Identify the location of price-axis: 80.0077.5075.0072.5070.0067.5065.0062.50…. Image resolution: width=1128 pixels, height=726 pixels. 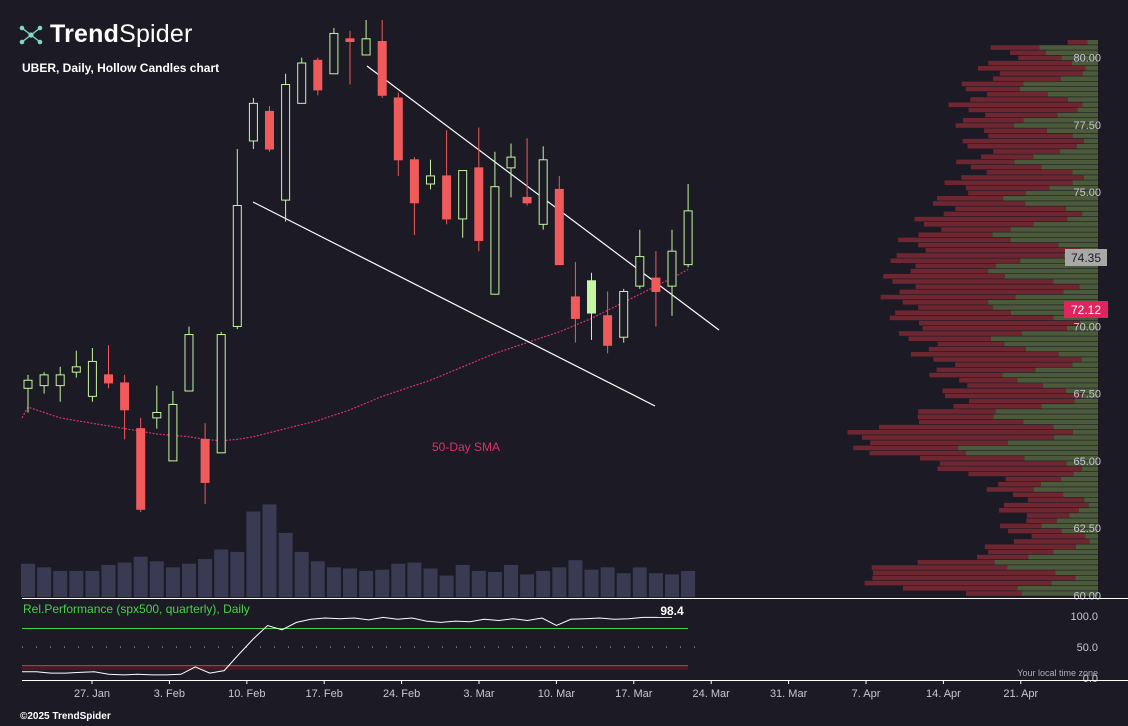
(1087, 328).